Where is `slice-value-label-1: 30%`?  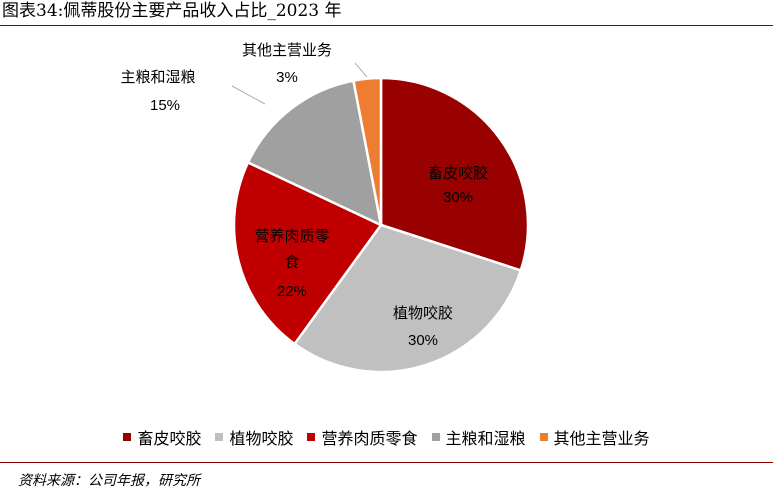
slice-value-label-1: 30% is located at coordinates (458, 197).